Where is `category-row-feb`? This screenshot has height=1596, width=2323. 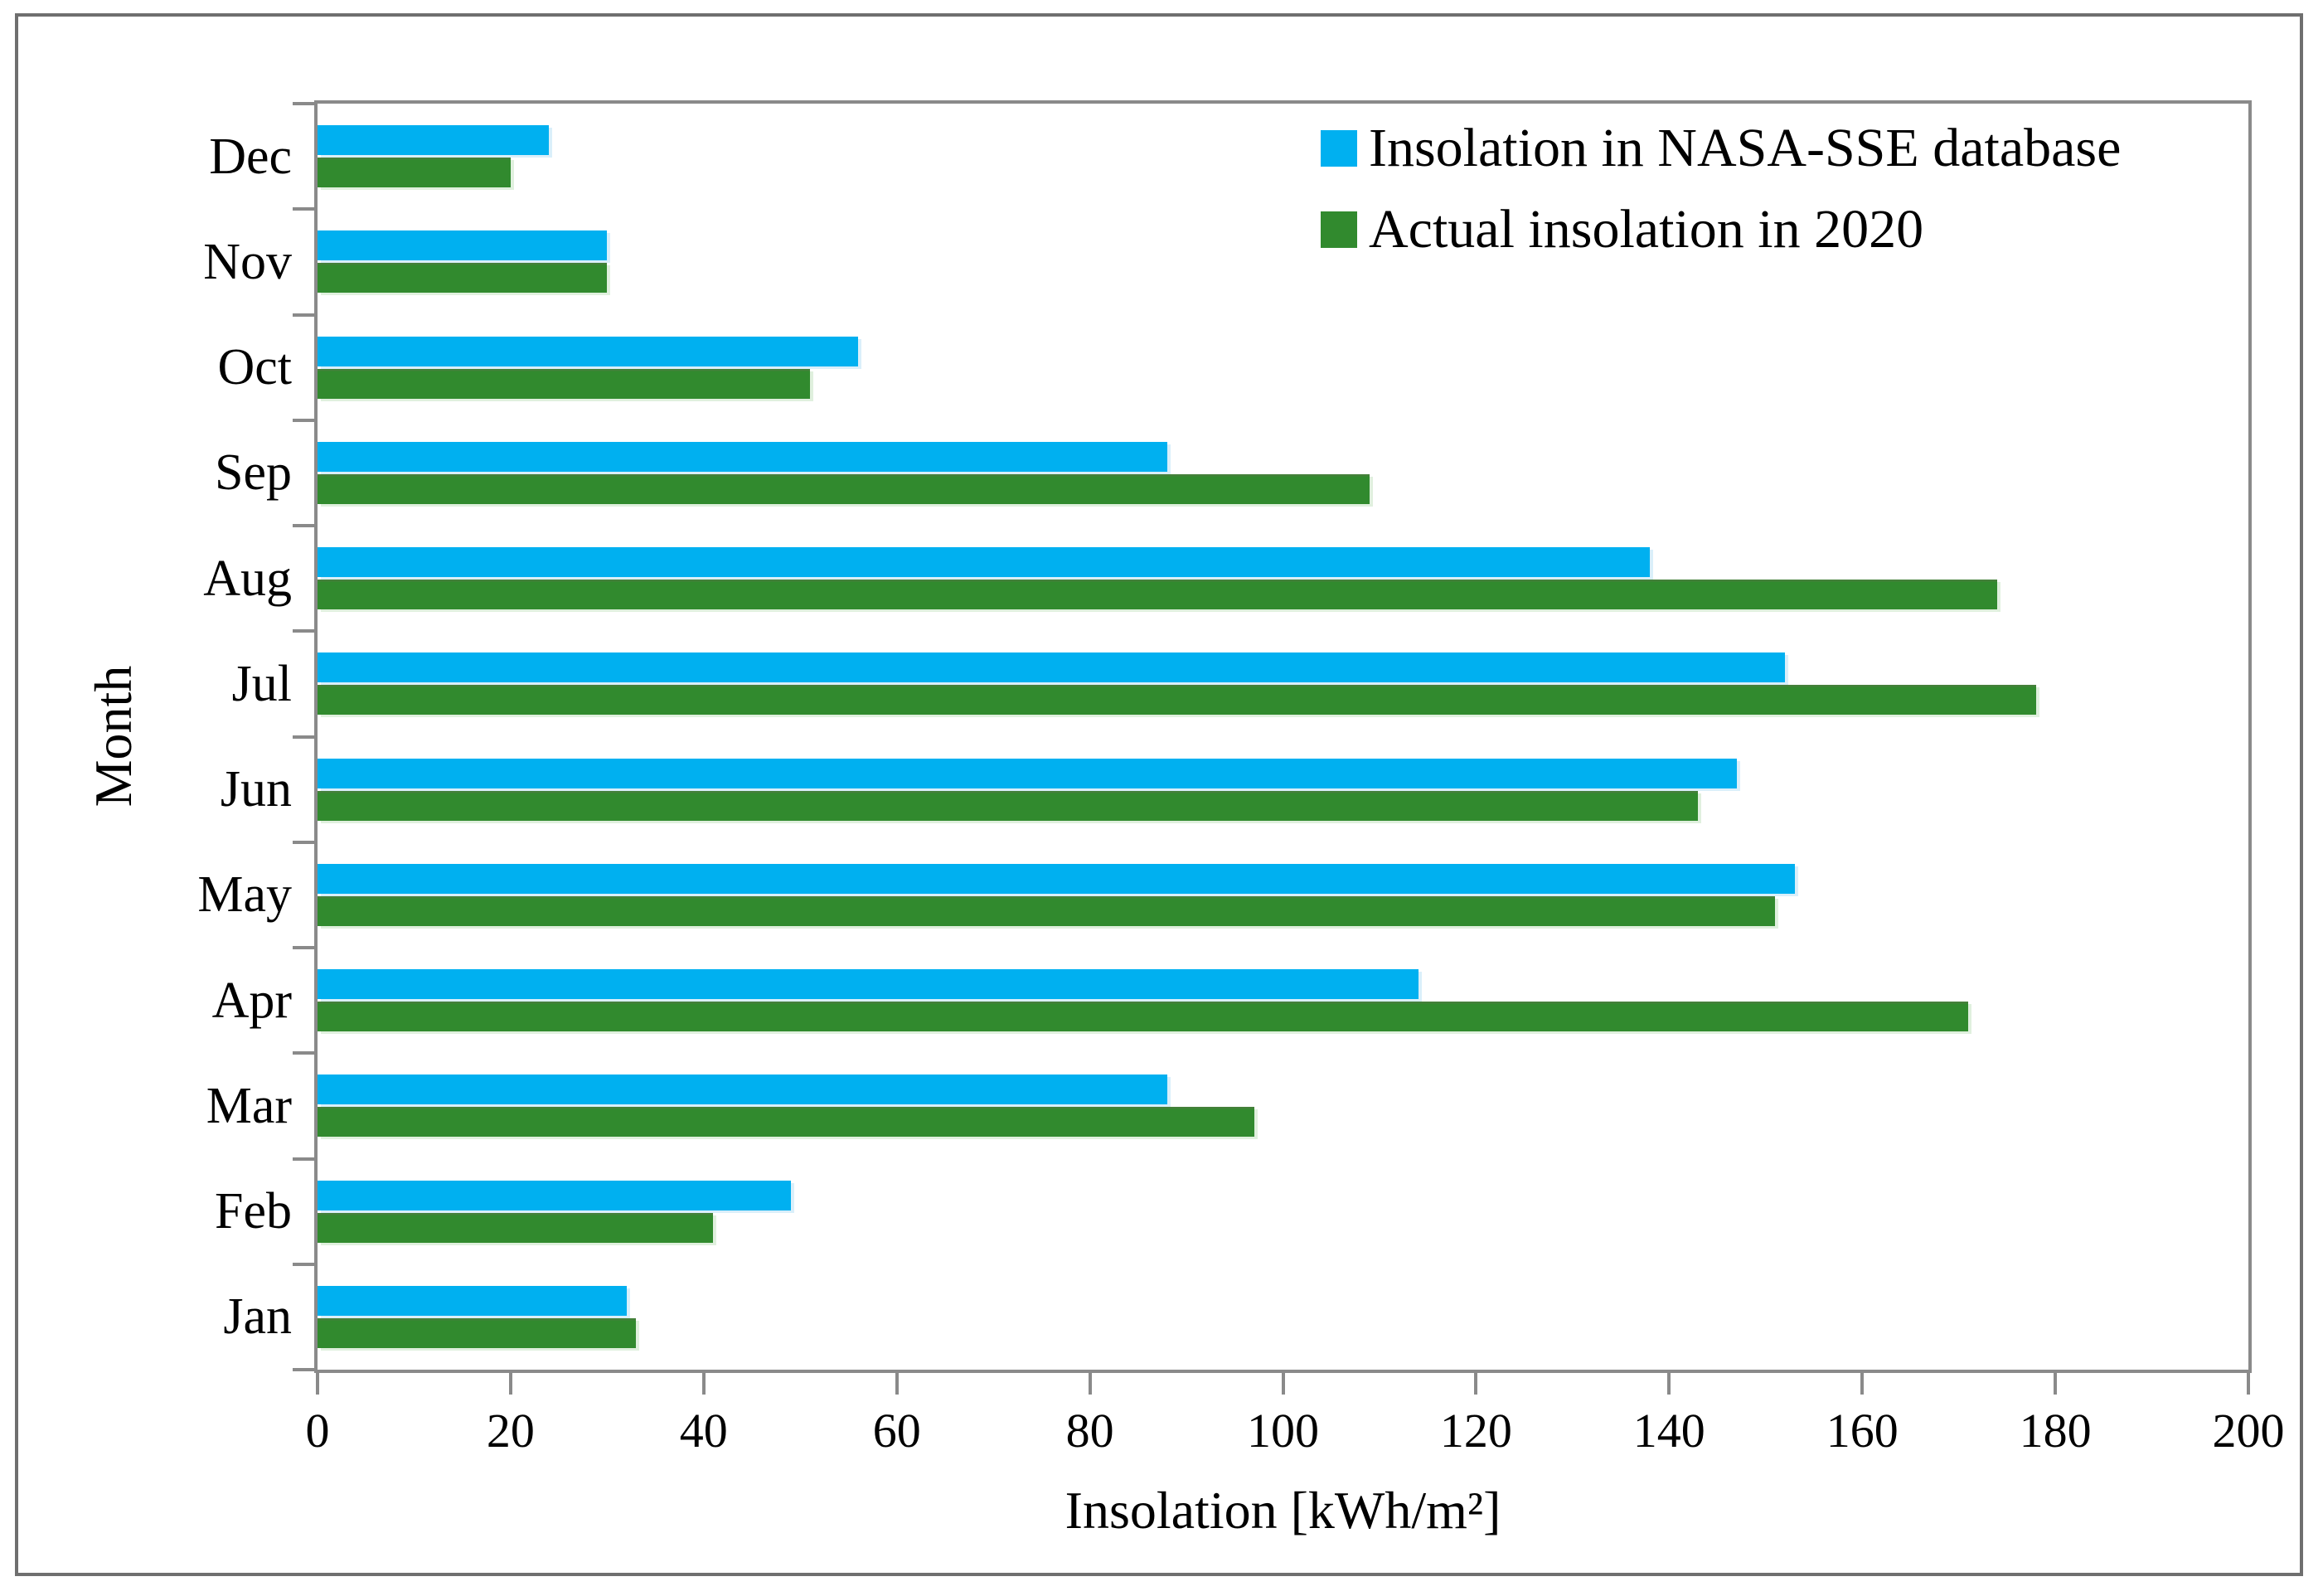 category-row-feb is located at coordinates (1283, 1212).